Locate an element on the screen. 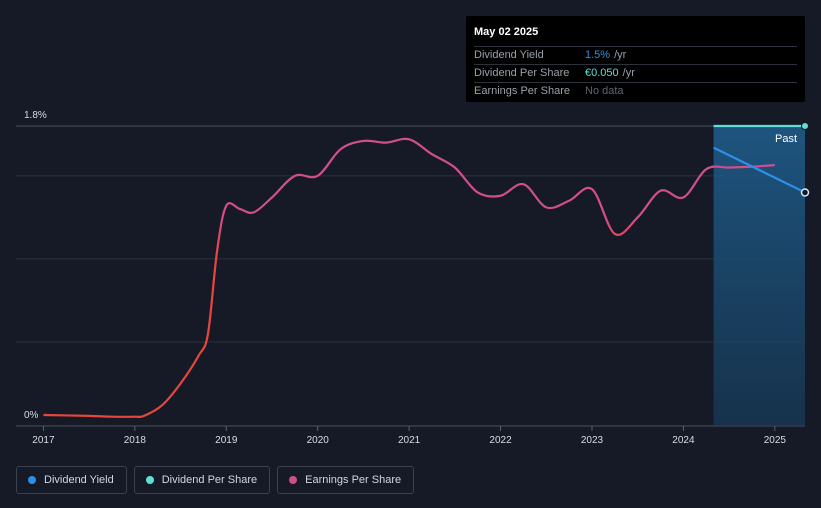  legend-item-earnings-per-share: Earnings Per Share is located at coordinates (346, 480).